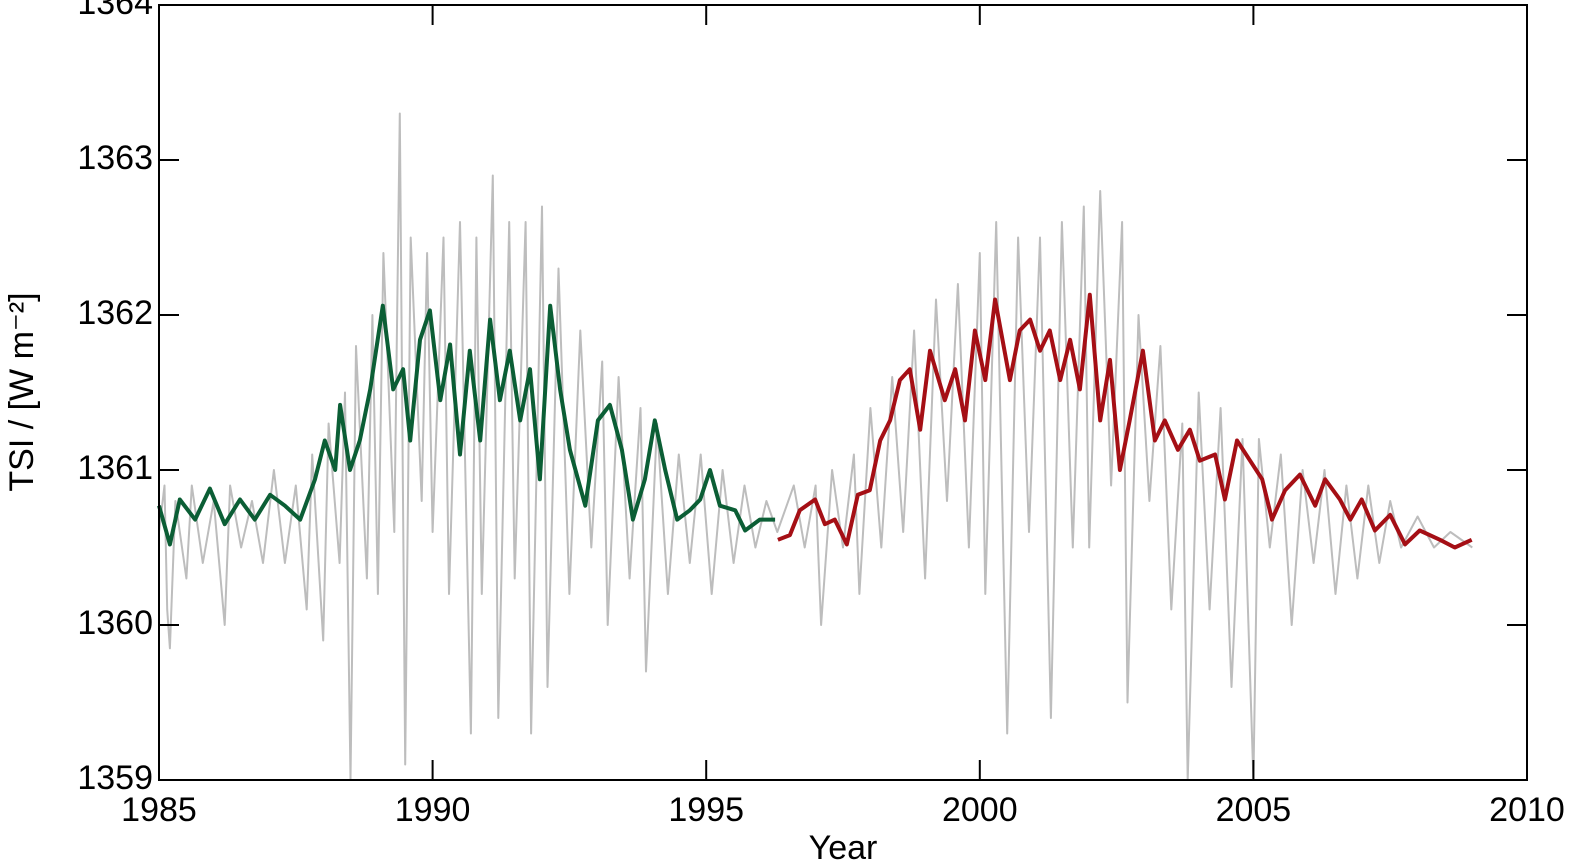 The height and width of the screenshot is (867, 1570). What do you see at coordinates (115, 313) in the screenshot?
I see `y-tick-label: 1362` at bounding box center [115, 313].